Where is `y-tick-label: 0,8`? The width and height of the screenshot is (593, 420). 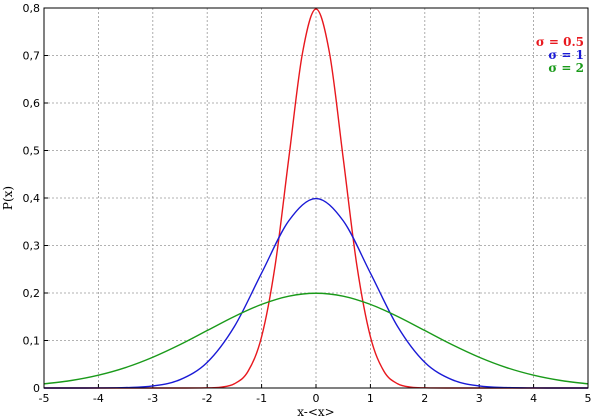 y-tick-label: 0,8 is located at coordinates (32, 8).